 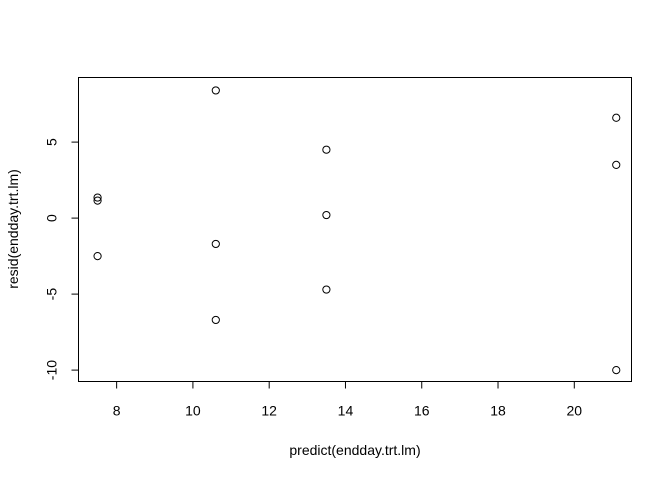 I want to click on x-tick-label: 8, so click(x=117, y=411).